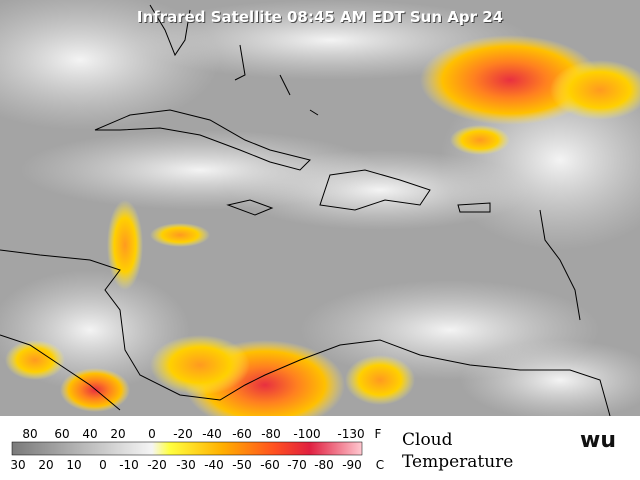 This screenshot has width=640, height=480. Describe the element at coordinates (306, 434) in the screenshot. I see `fahrenheit-label: -100` at that location.